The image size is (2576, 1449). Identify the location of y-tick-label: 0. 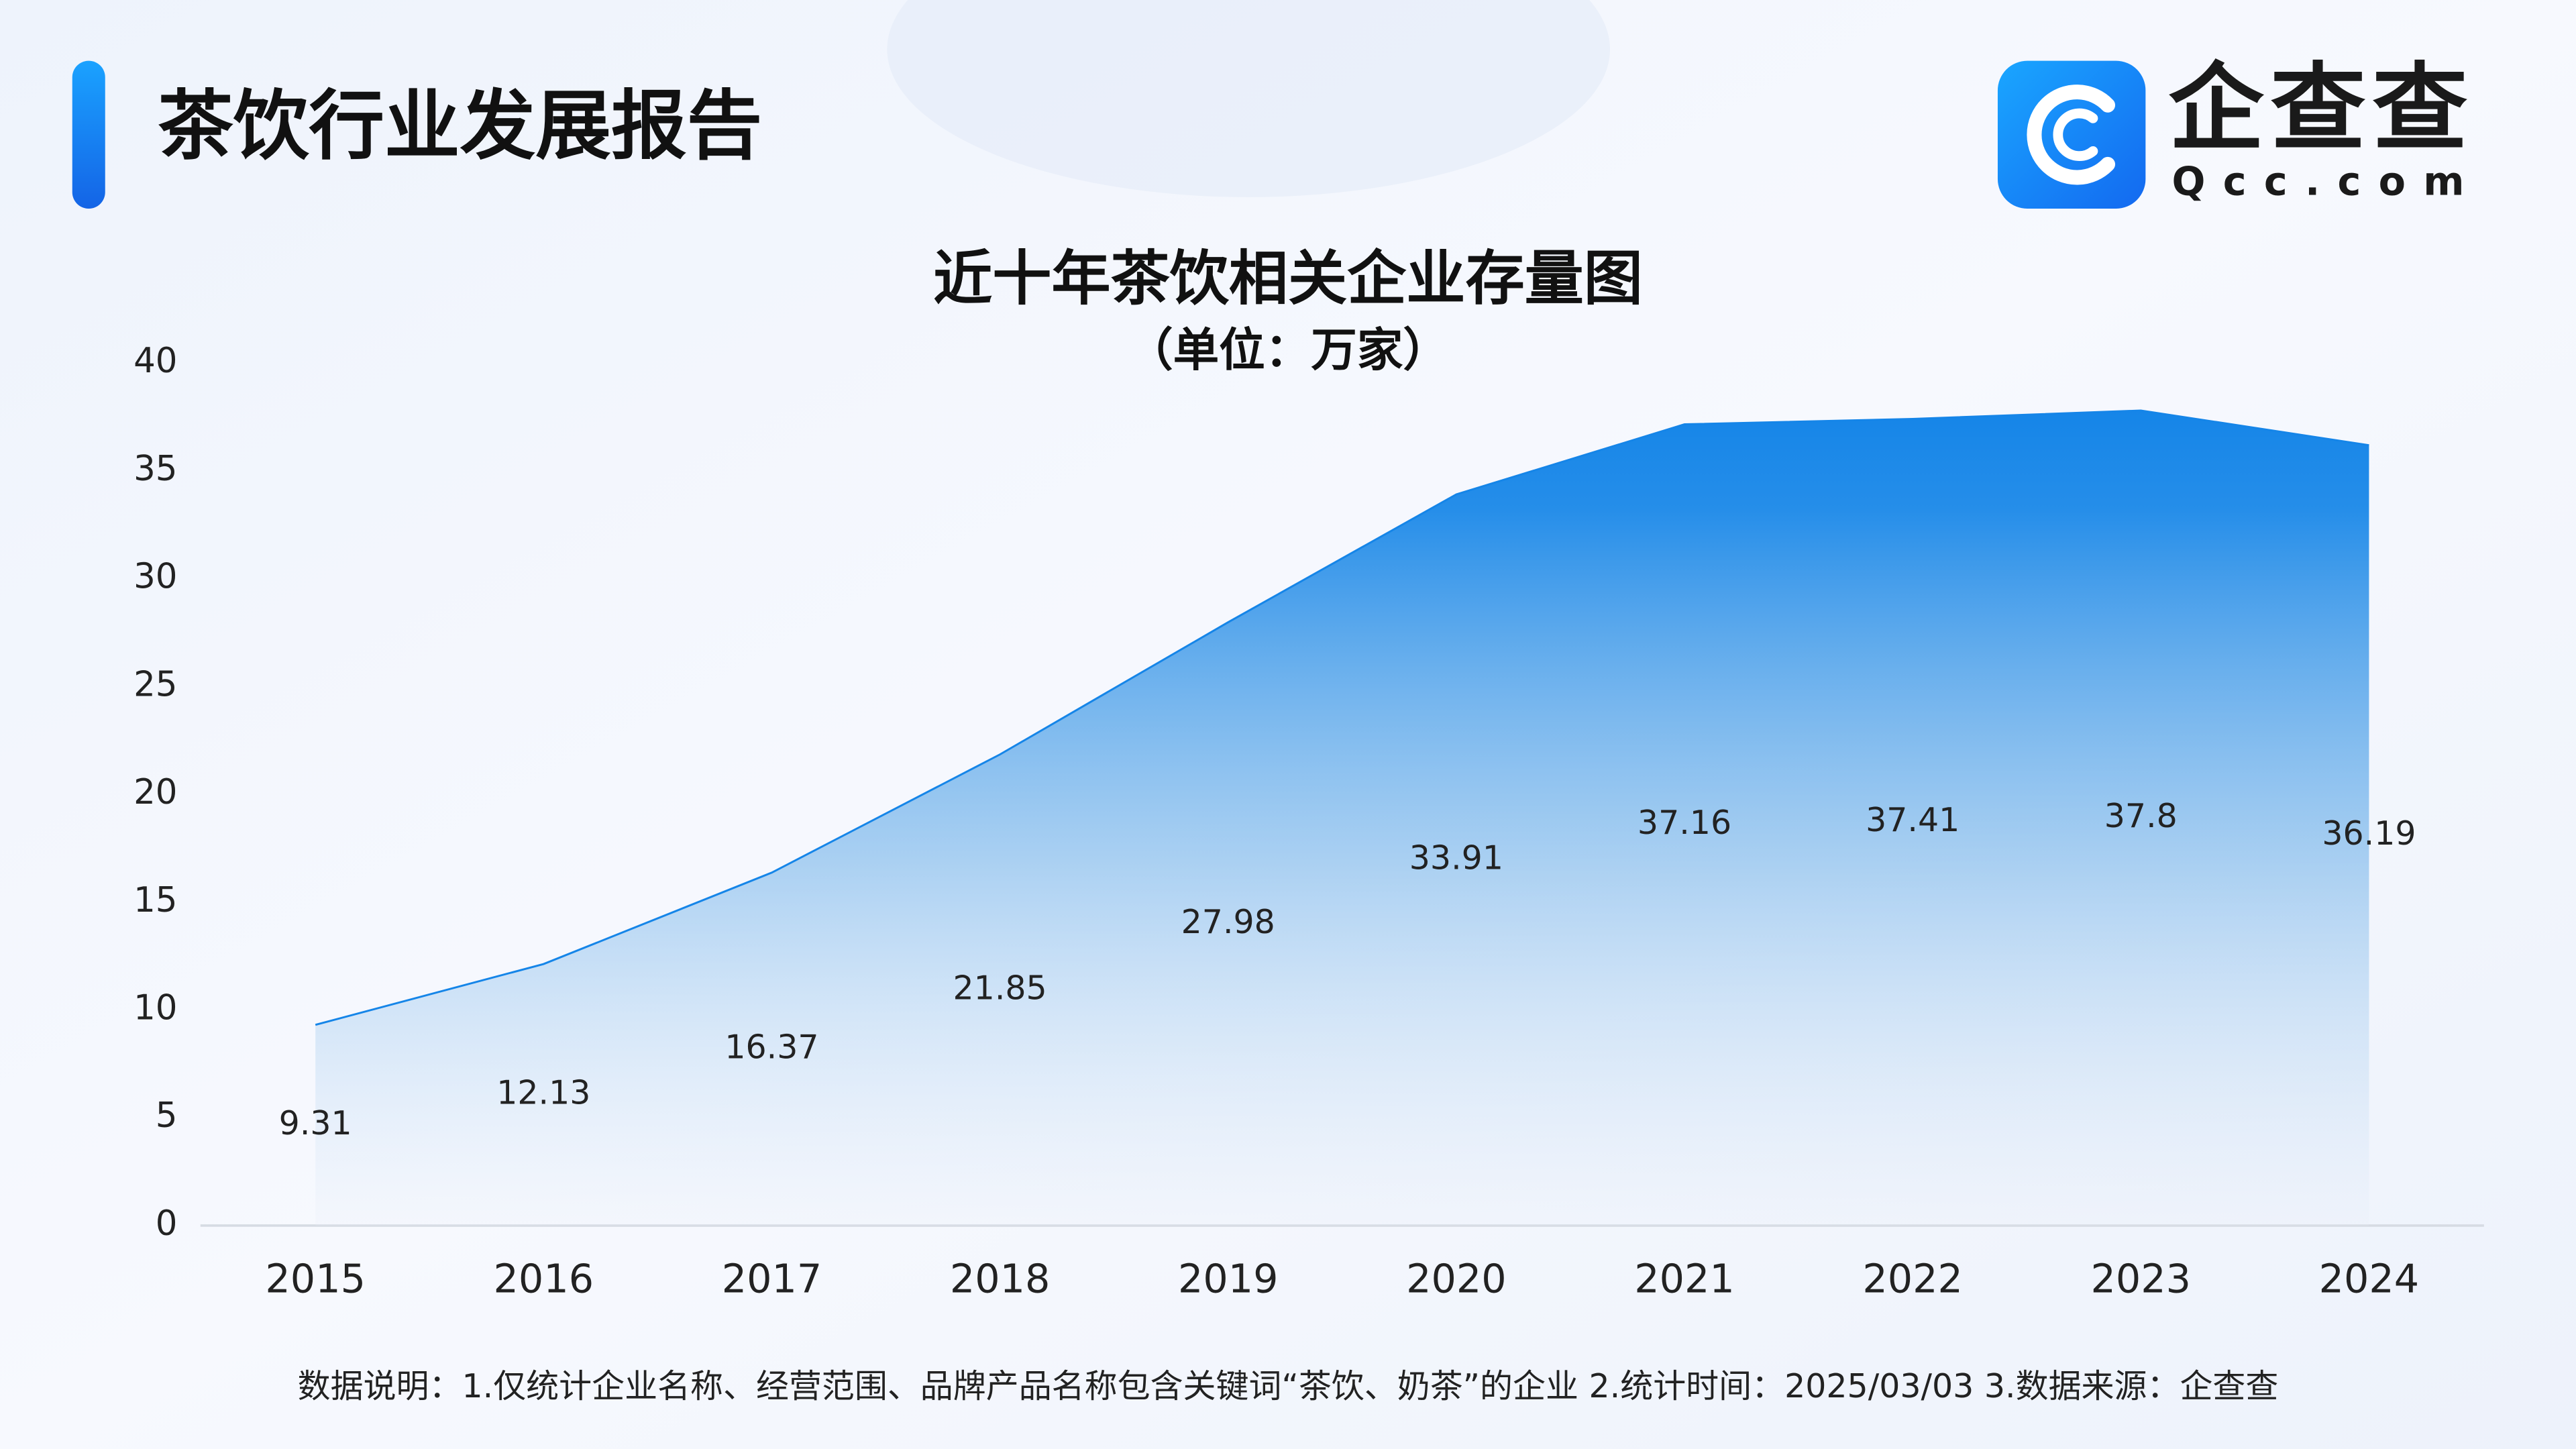
(167, 1223).